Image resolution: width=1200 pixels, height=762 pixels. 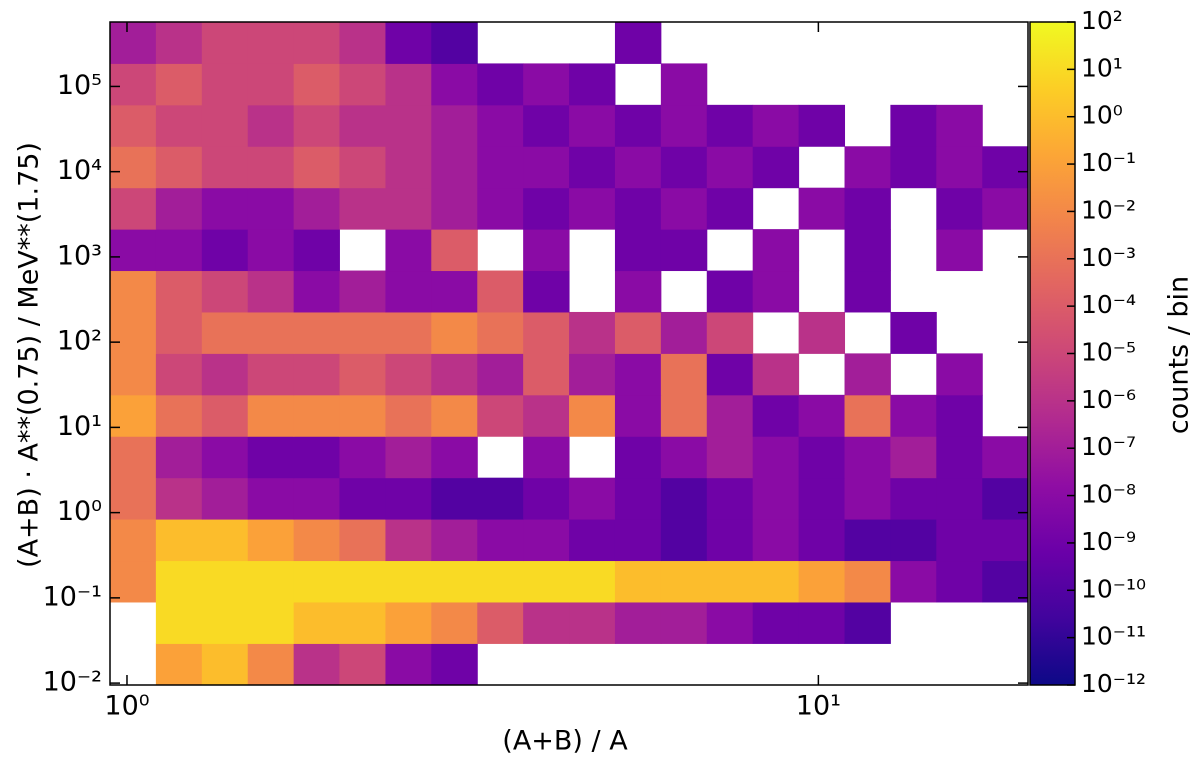 What do you see at coordinates (1113, 683) in the screenshot?
I see `colorbar-tick-label: 10⁻¹²` at bounding box center [1113, 683].